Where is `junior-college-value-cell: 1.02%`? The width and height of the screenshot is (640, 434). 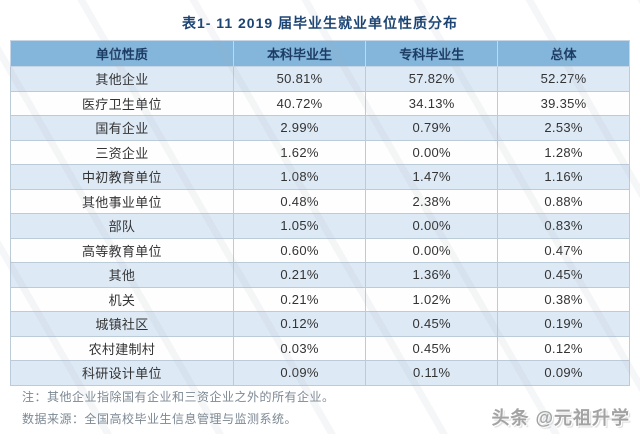 junior-college-value-cell: 1.02% is located at coordinates (432, 299).